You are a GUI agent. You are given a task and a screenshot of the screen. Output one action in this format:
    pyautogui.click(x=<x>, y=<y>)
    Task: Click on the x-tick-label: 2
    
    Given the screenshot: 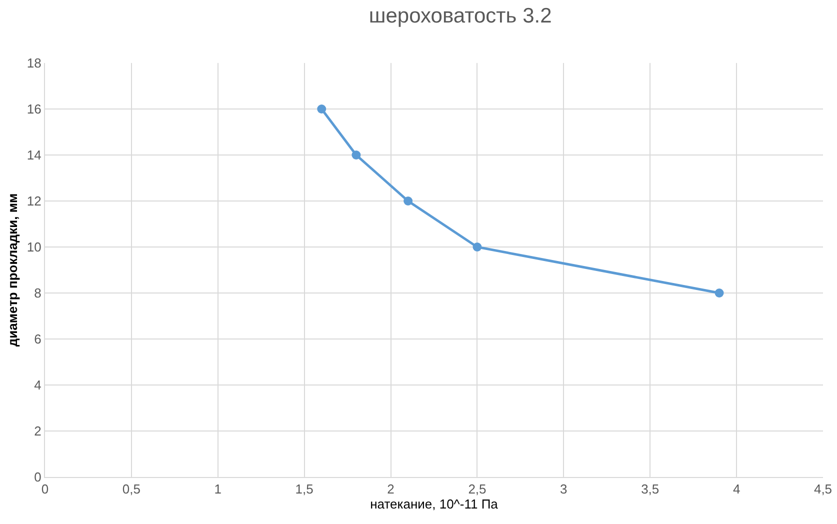 What is the action you would take?
    pyautogui.click(x=390, y=489)
    